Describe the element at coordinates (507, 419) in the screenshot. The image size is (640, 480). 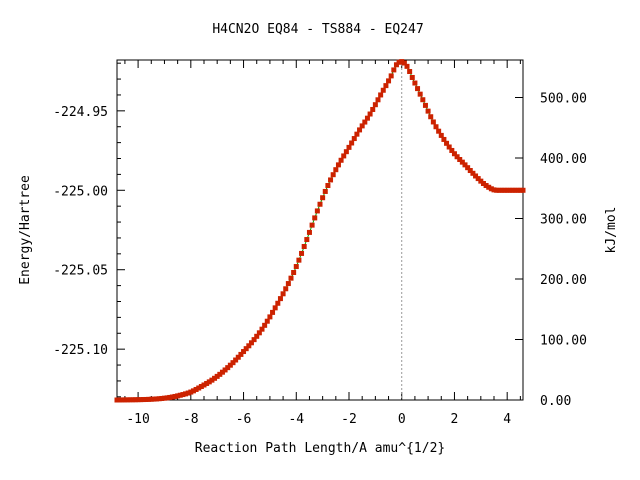
I see `x-tick-label: 4` at that location.